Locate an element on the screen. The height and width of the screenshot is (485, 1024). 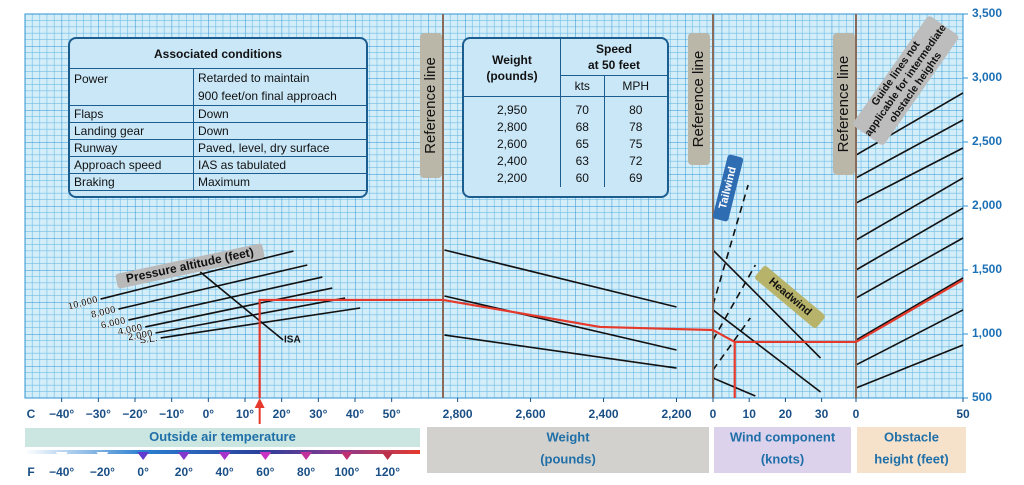
y-tick-label: 1,500 is located at coordinates (987, 269).